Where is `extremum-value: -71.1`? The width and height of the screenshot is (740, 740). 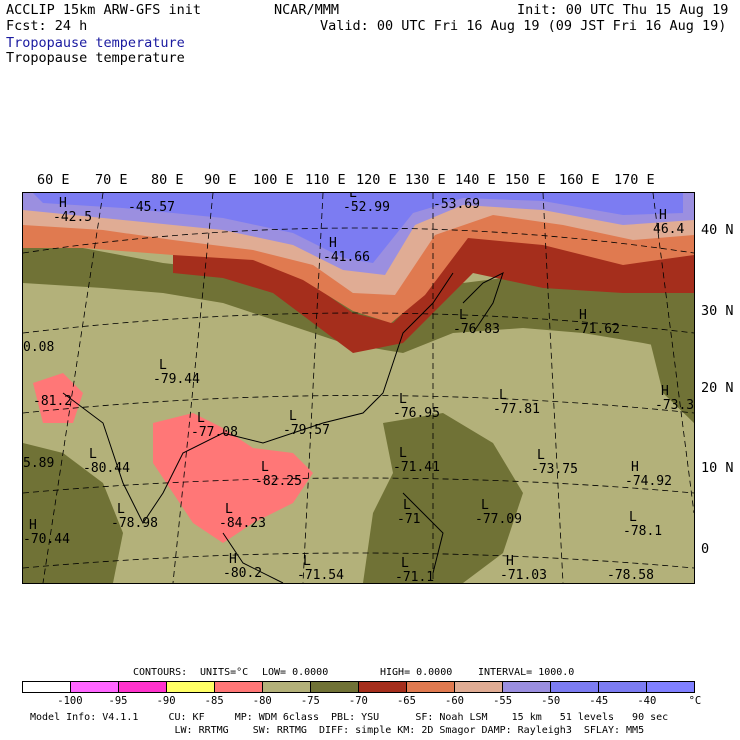
extremum-value: -71.1 is located at coordinates (414, 576).